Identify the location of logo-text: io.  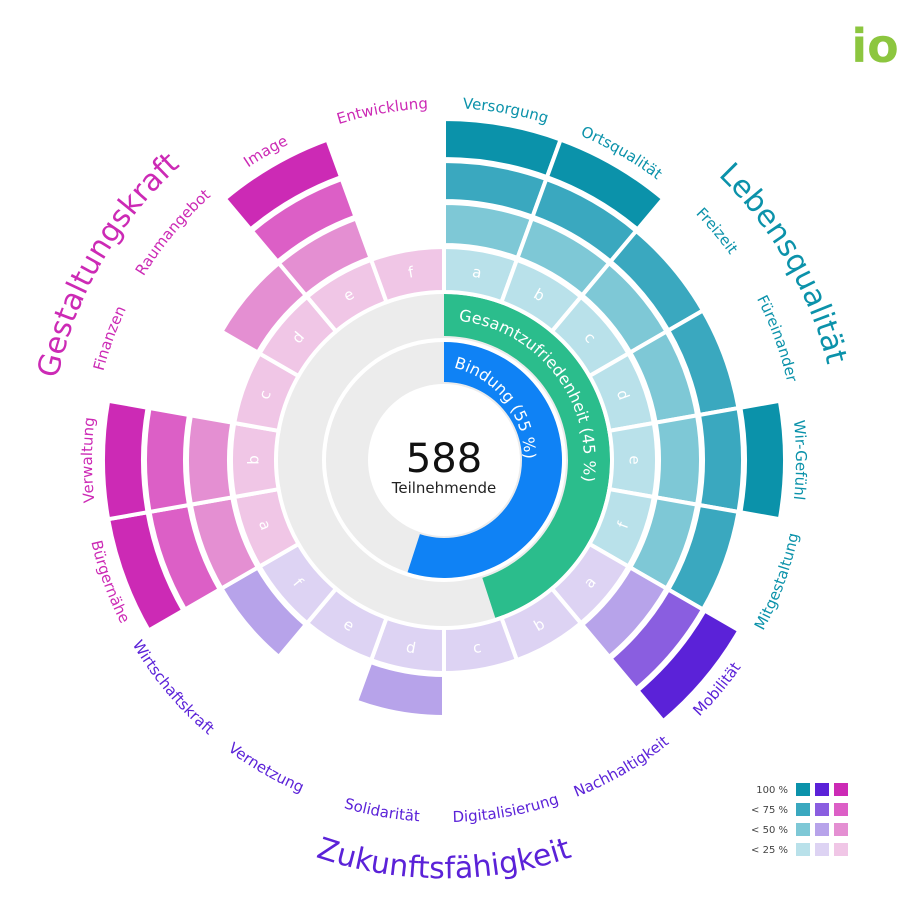
(874, 46).